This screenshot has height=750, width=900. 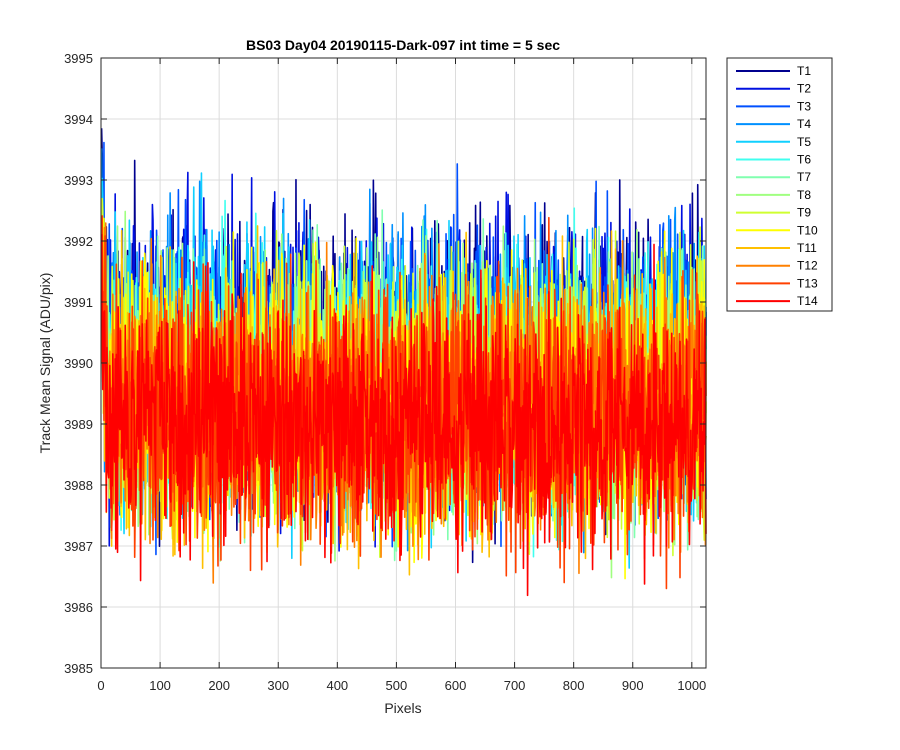 What do you see at coordinates (633, 685) in the screenshot?
I see `x-tick-label: 900` at bounding box center [633, 685].